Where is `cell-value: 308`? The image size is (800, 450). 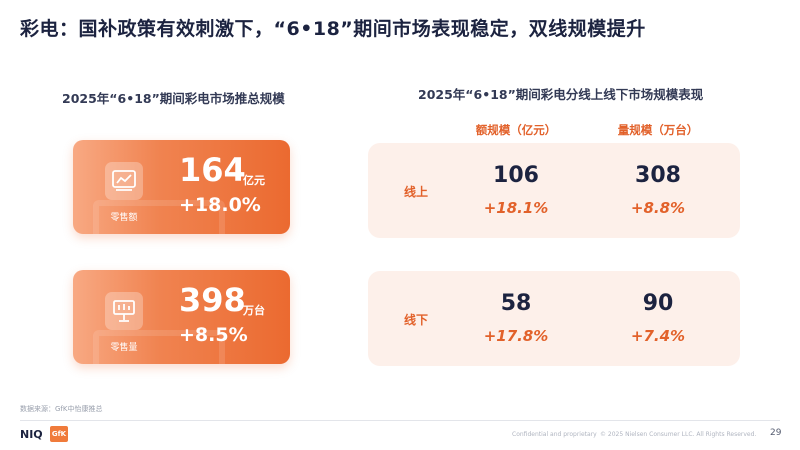
cell-value: 308 is located at coordinates (658, 175).